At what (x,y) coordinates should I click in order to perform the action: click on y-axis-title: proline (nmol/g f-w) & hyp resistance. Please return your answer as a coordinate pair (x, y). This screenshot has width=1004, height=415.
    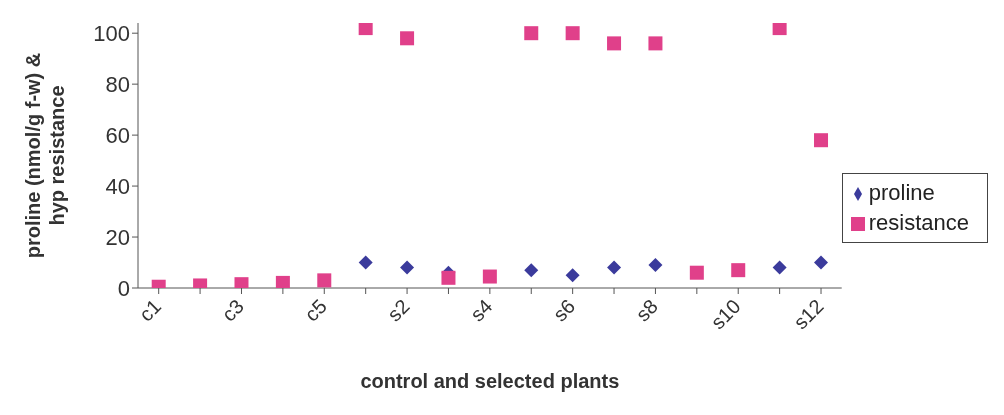
    Looking at the image, I should click on (45, 155).